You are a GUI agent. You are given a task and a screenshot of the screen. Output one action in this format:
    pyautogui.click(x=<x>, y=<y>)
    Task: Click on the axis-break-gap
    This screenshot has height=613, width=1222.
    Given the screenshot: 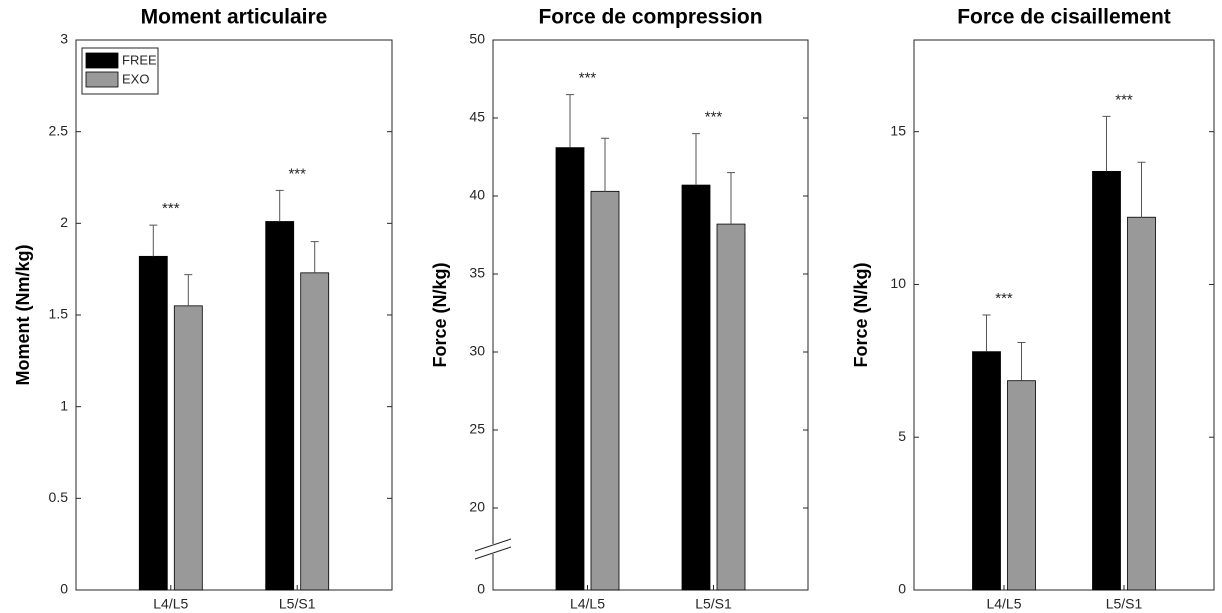 What is the action you would take?
    pyautogui.click(x=493, y=549)
    